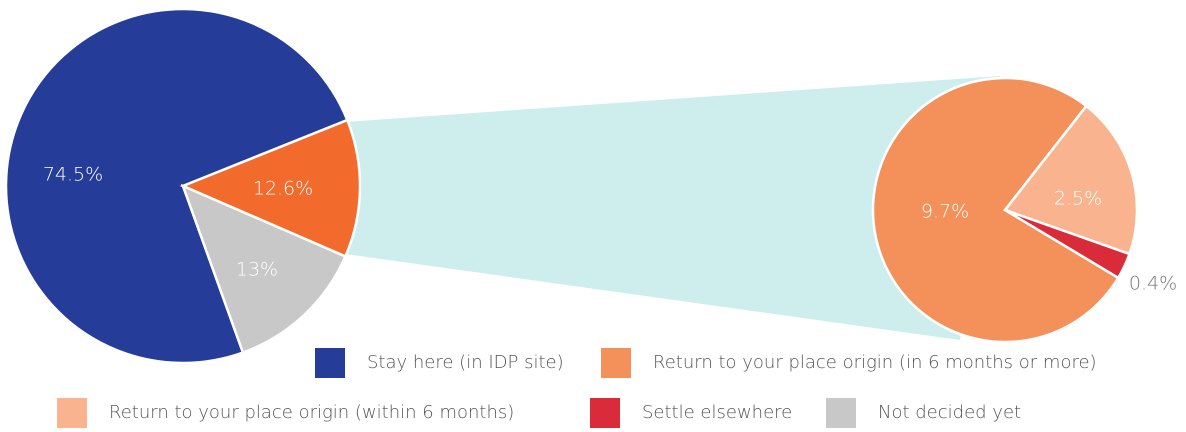  What do you see at coordinates (257, 270) in the screenshot?
I see `data-label: 13%` at bounding box center [257, 270].